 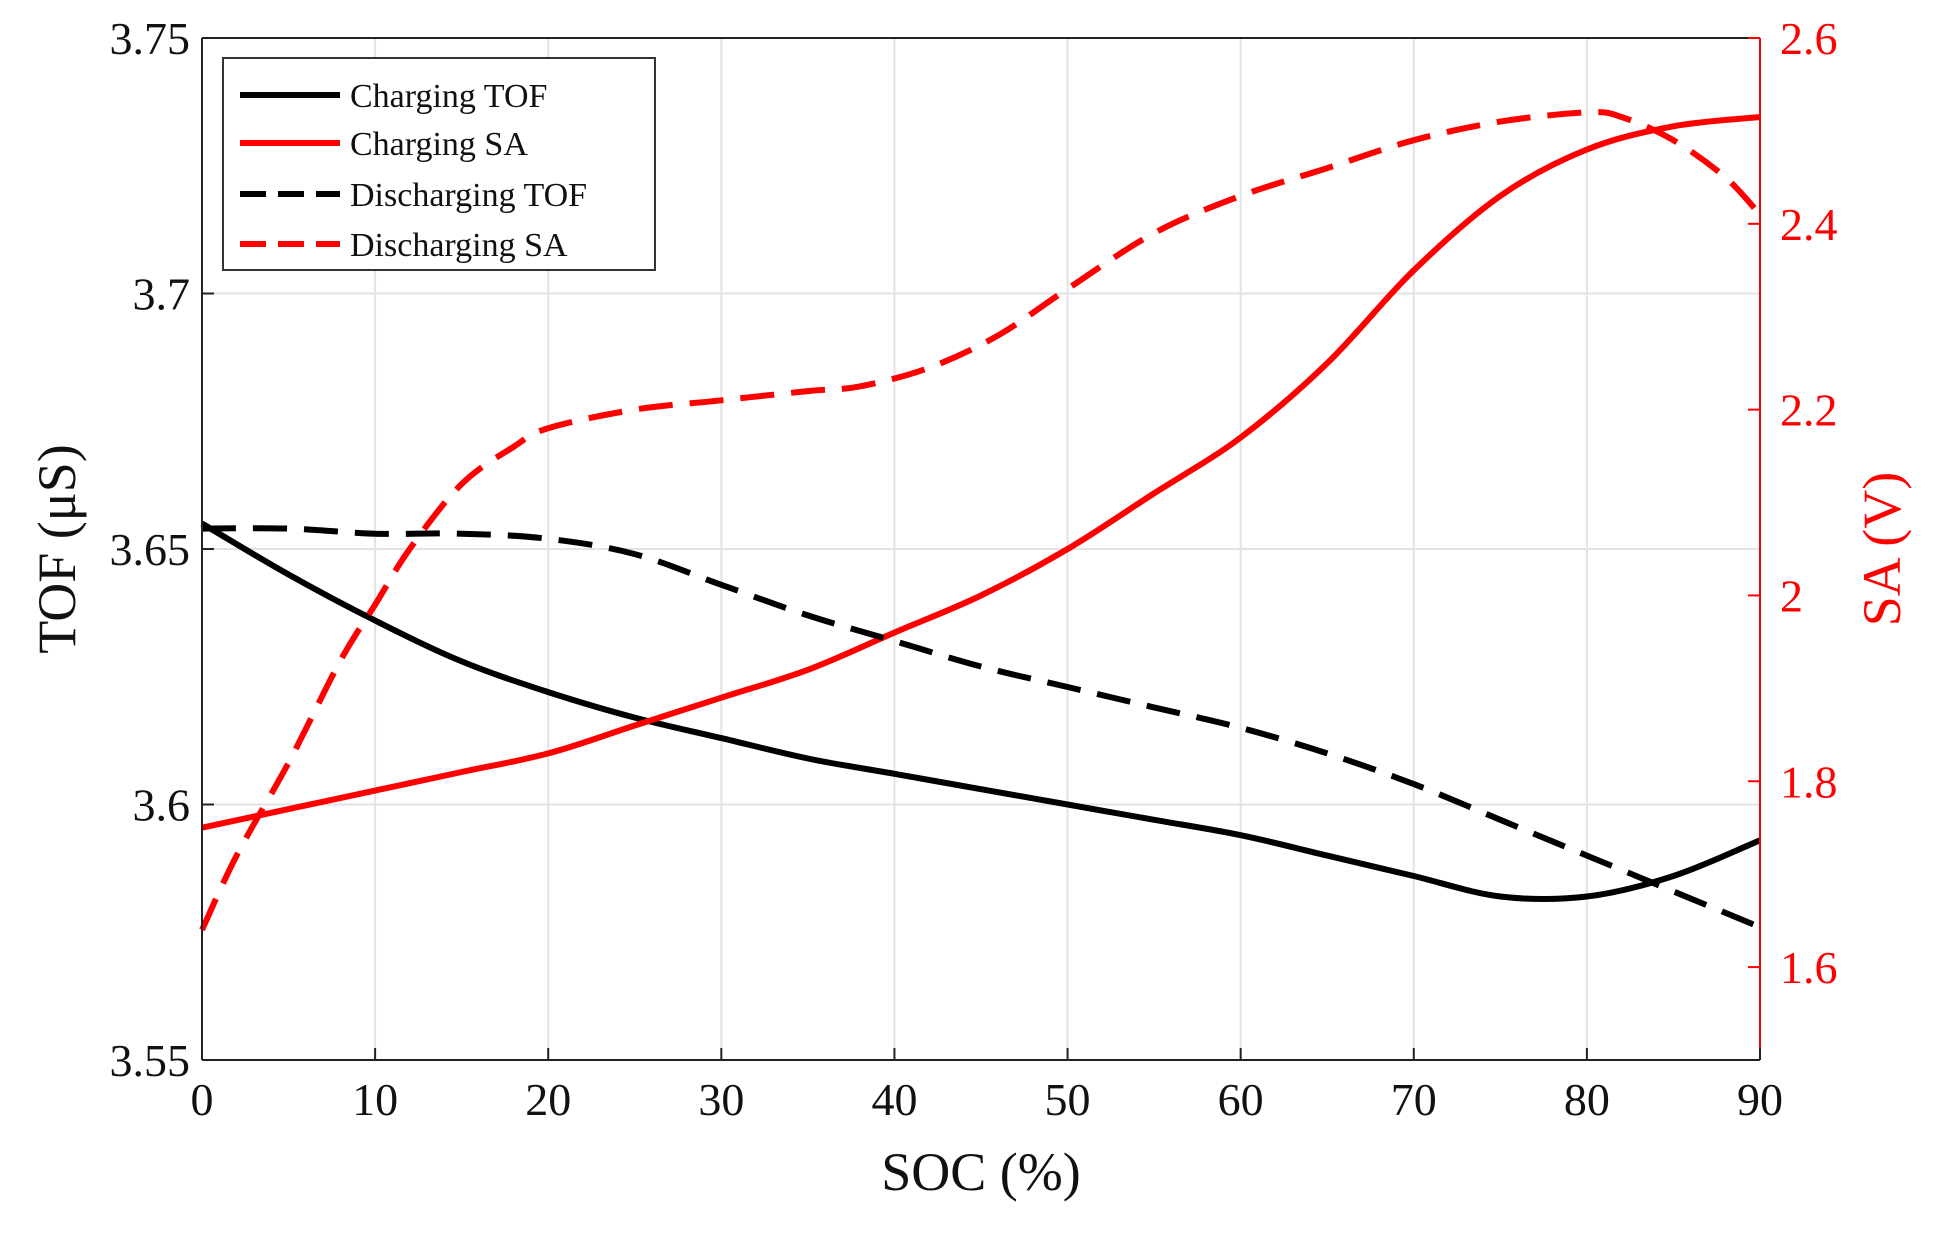 What do you see at coordinates (162, 294) in the screenshot?
I see `y-left-tick-label: 3.7` at bounding box center [162, 294].